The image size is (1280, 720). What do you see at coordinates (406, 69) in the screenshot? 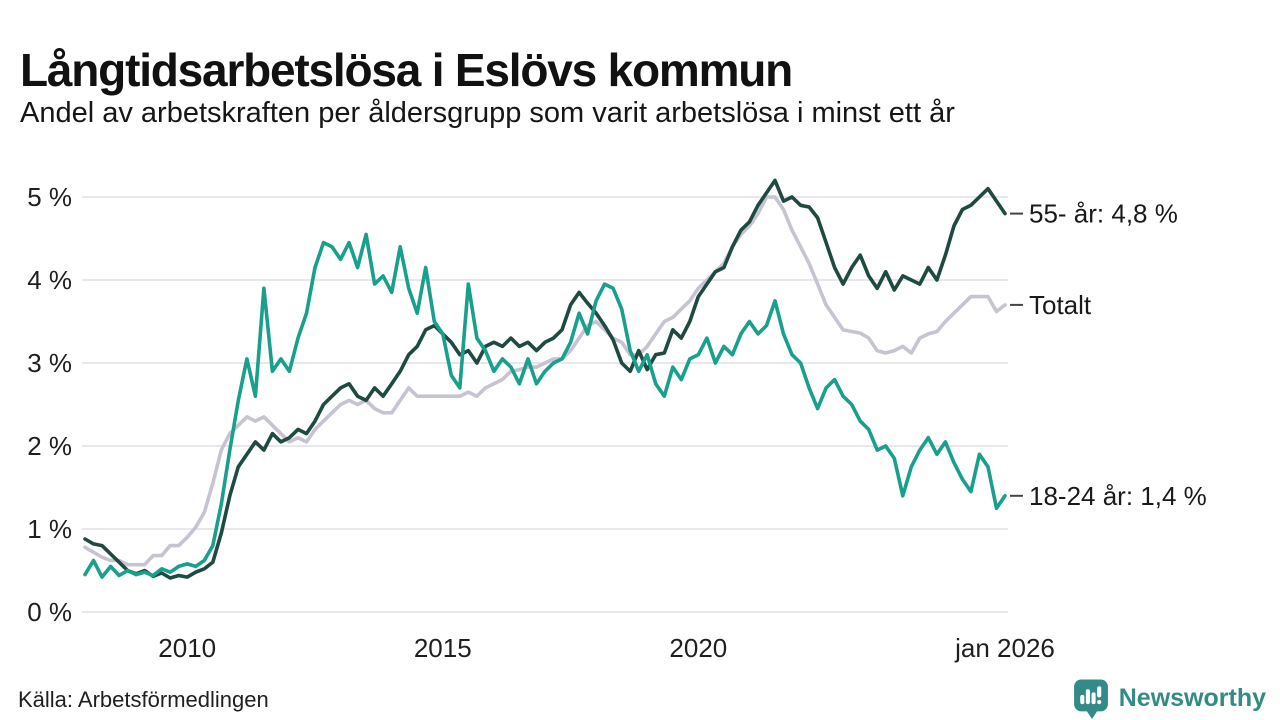
I see `page-title: Långtidsarbetslösa i Eslövs kommun` at bounding box center [406, 69].